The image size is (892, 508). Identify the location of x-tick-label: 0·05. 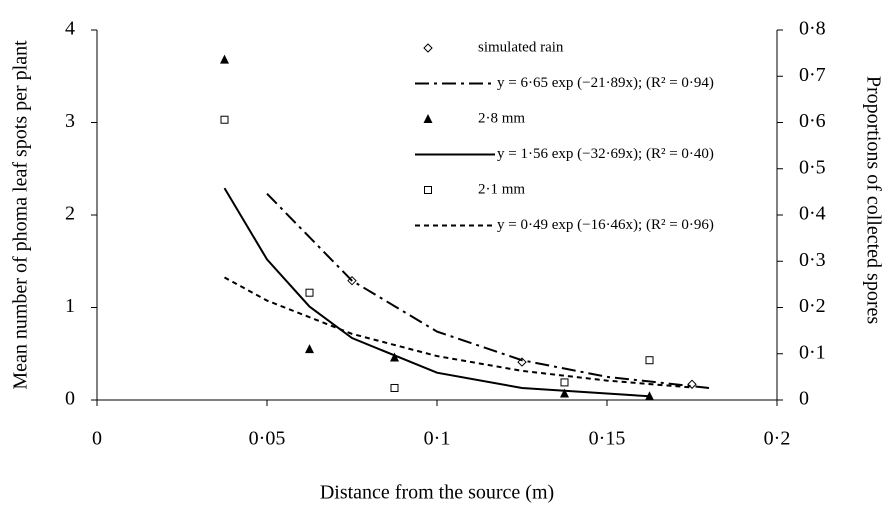
(267, 439).